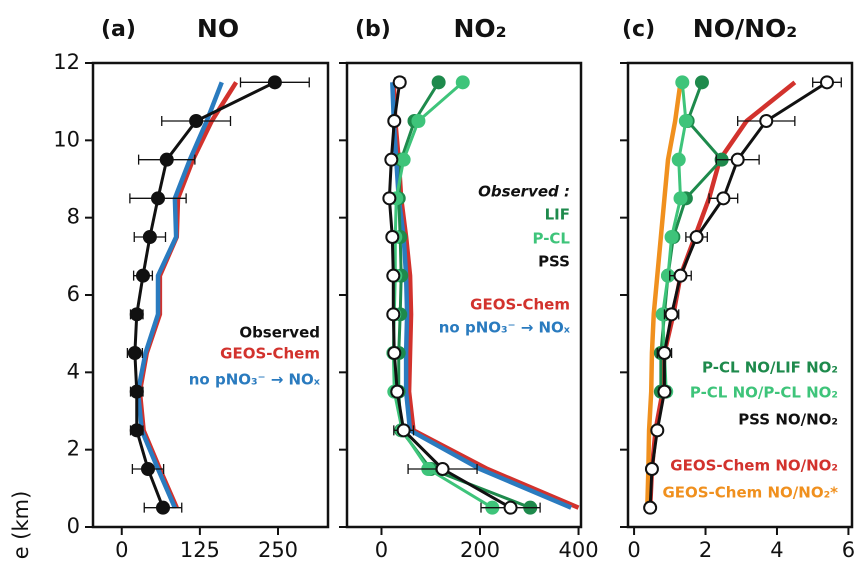 Image resolution: width=858 pixels, height=572 pixels. Describe the element at coordinates (218, 28) in the screenshot. I see `panel-title: NO` at that location.